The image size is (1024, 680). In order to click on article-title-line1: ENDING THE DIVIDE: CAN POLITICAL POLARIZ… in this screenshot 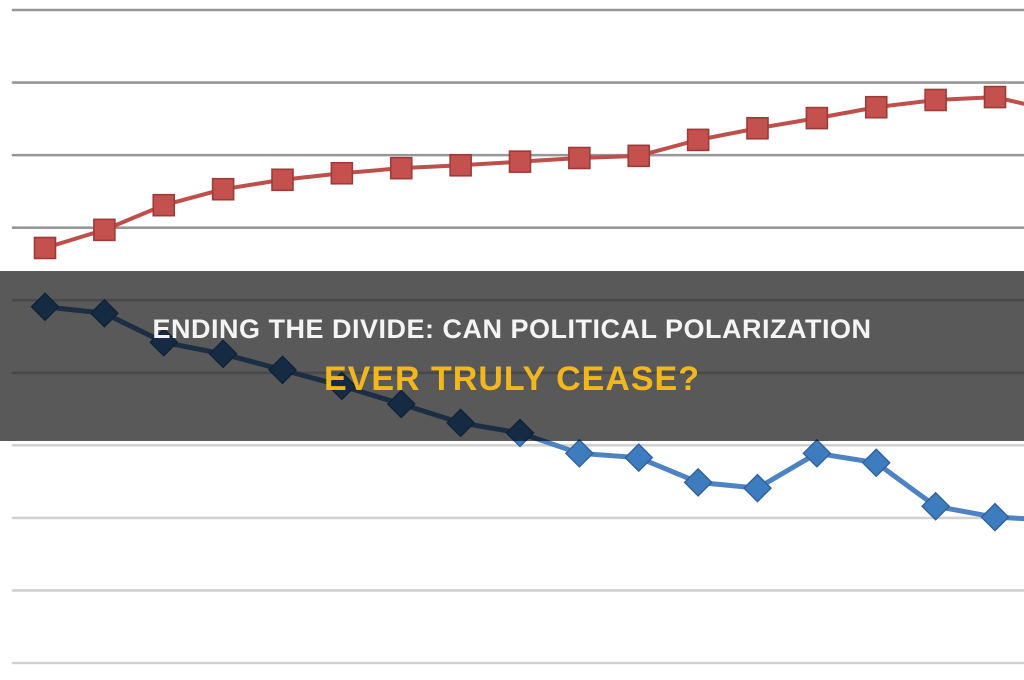, I will do `click(512, 329)`.